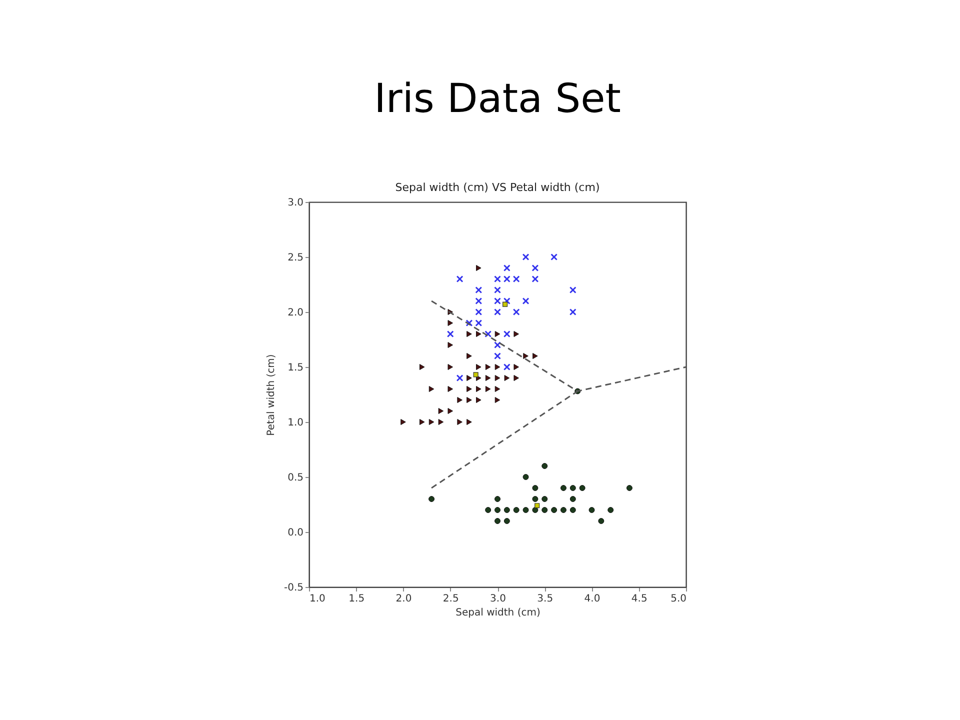 The width and height of the screenshot is (960, 720). What do you see at coordinates (296, 533) in the screenshot?
I see `y-tick-label: 0.0` at bounding box center [296, 533].